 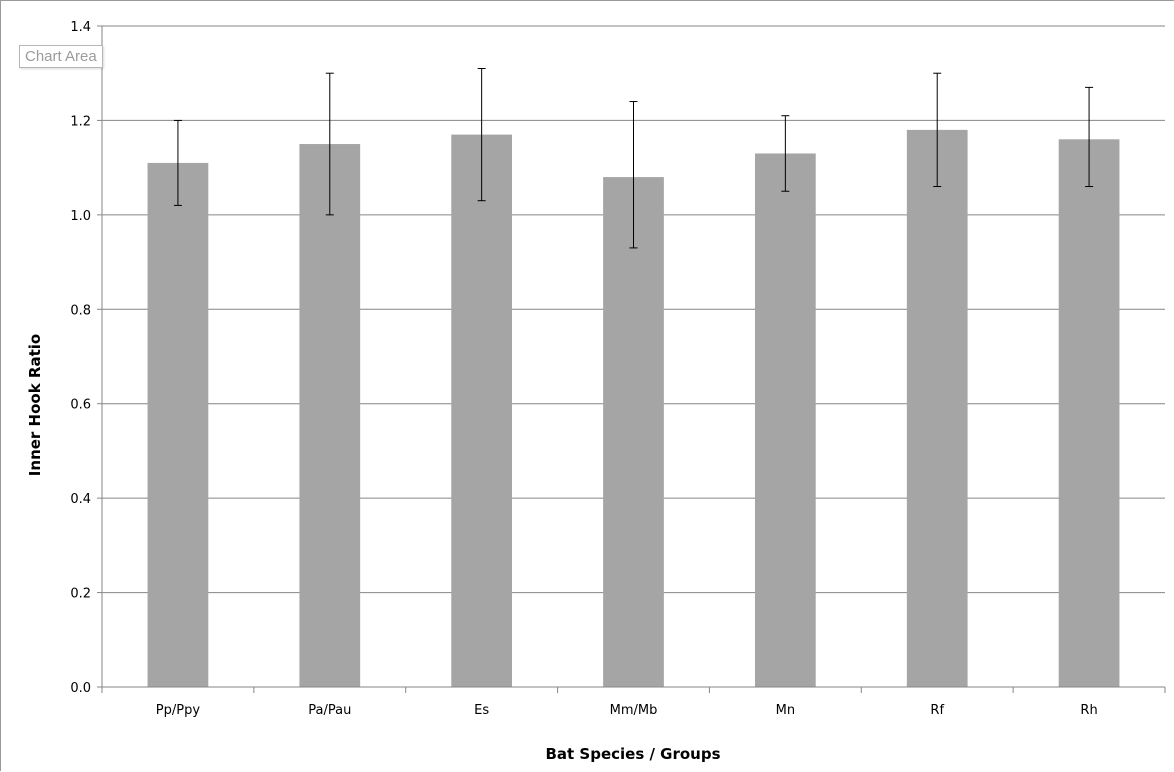 I want to click on x-axis-title: Bat Species / Groups, so click(x=632, y=754).